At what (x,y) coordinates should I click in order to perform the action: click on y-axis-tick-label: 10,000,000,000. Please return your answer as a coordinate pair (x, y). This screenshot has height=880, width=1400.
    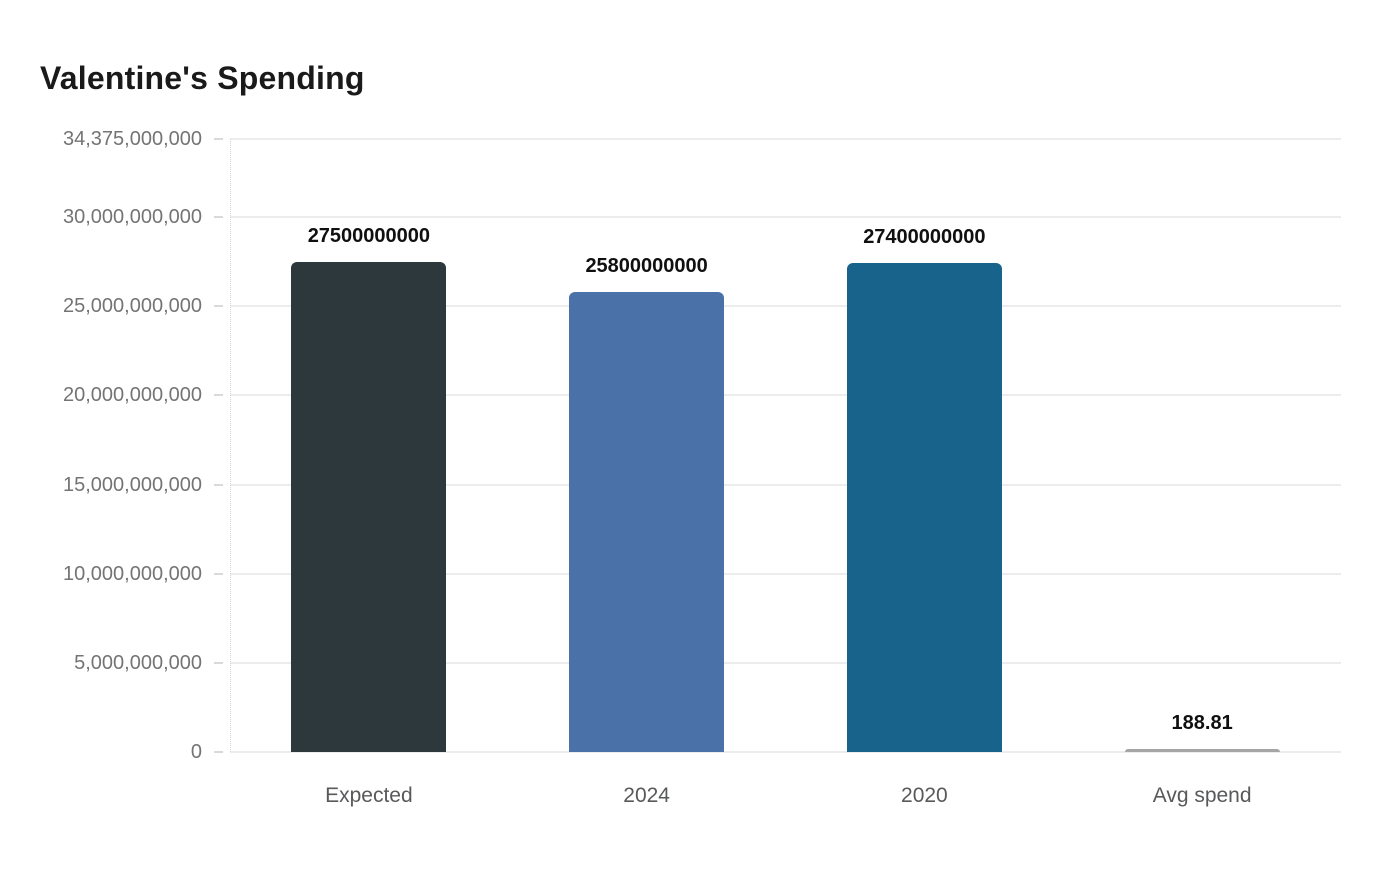
    Looking at the image, I should click on (132, 573).